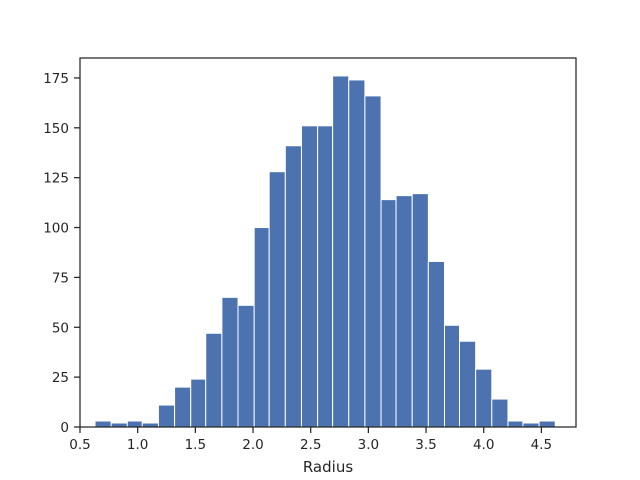 This screenshot has height=480, width=640. What do you see at coordinates (310, 445) in the screenshot?
I see `x-tick-label: 2.5` at bounding box center [310, 445].